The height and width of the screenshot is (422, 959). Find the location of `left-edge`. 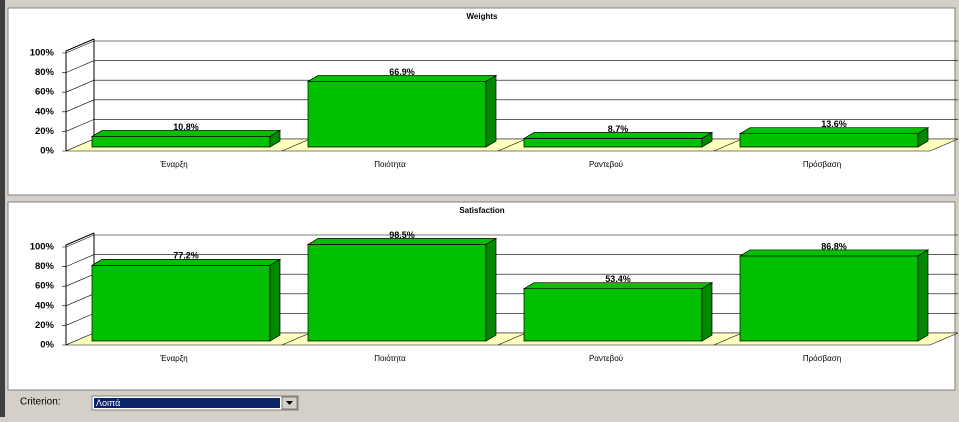

left-edge is located at coordinates (2, 208).